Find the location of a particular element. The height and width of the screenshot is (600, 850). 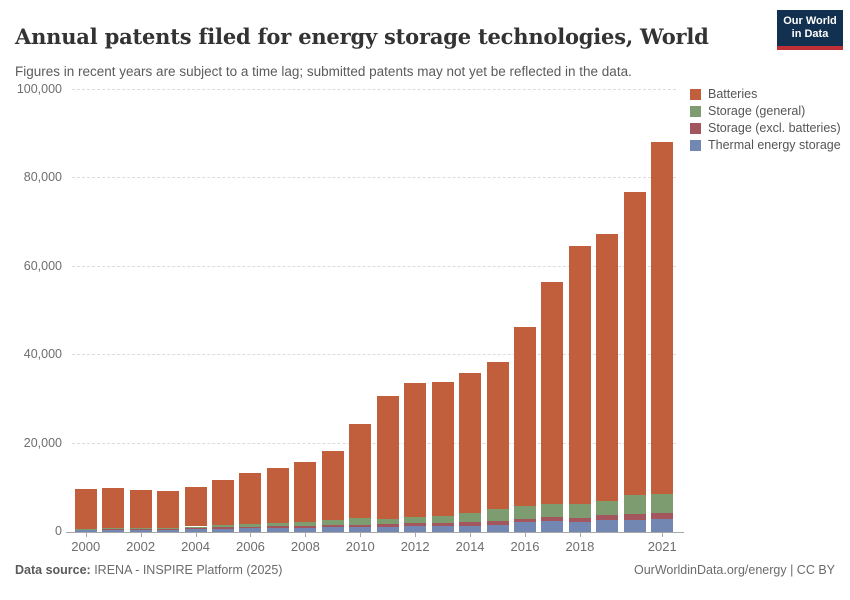

owid-logo: Our World in Data is located at coordinates (810, 30).